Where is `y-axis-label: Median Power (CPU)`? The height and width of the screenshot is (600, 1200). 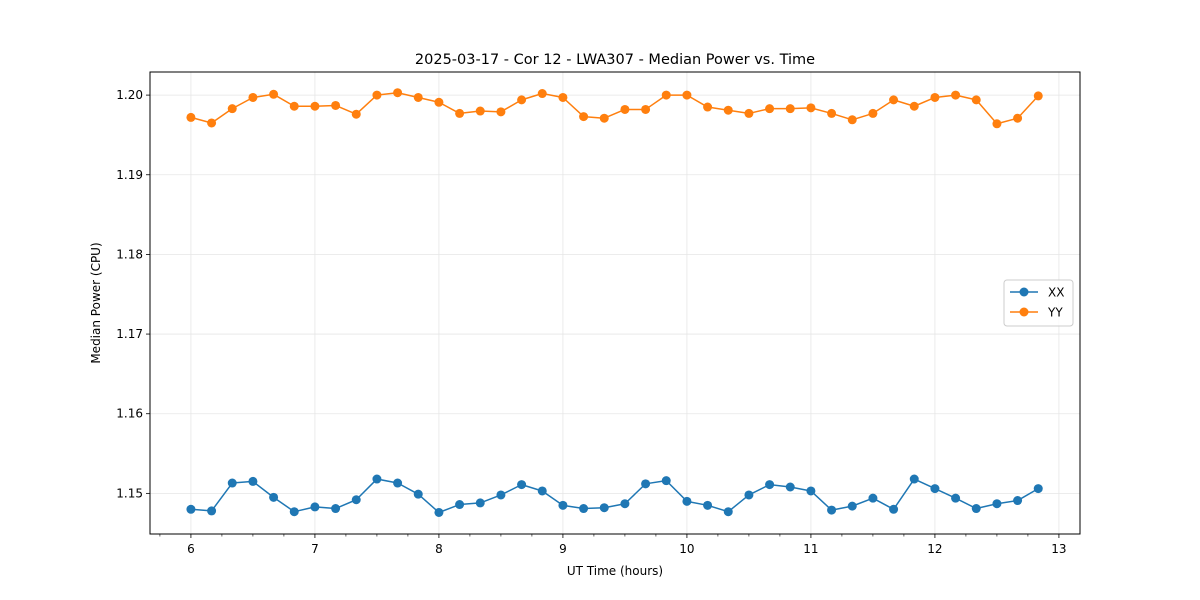 y-axis-label: Median Power (CPU) is located at coordinates (96, 302).